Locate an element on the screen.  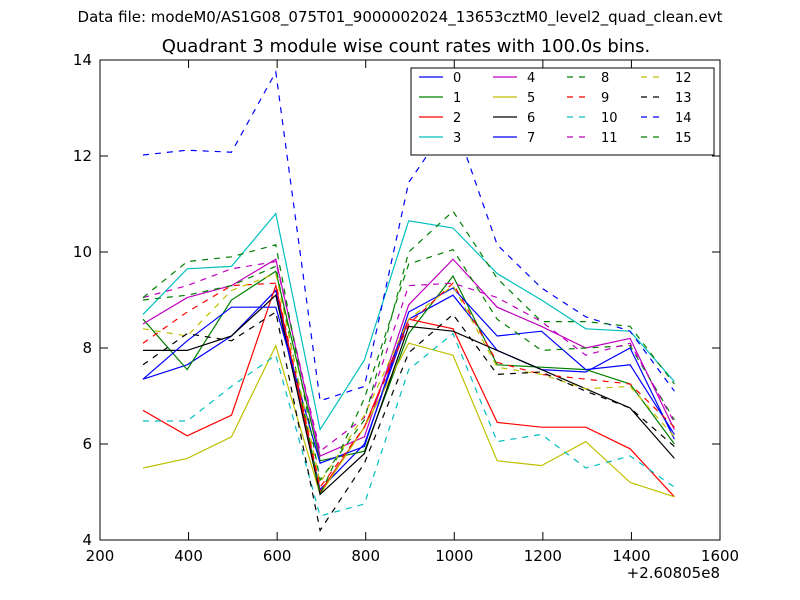
x-tick-label: 1200 is located at coordinates (543, 556).